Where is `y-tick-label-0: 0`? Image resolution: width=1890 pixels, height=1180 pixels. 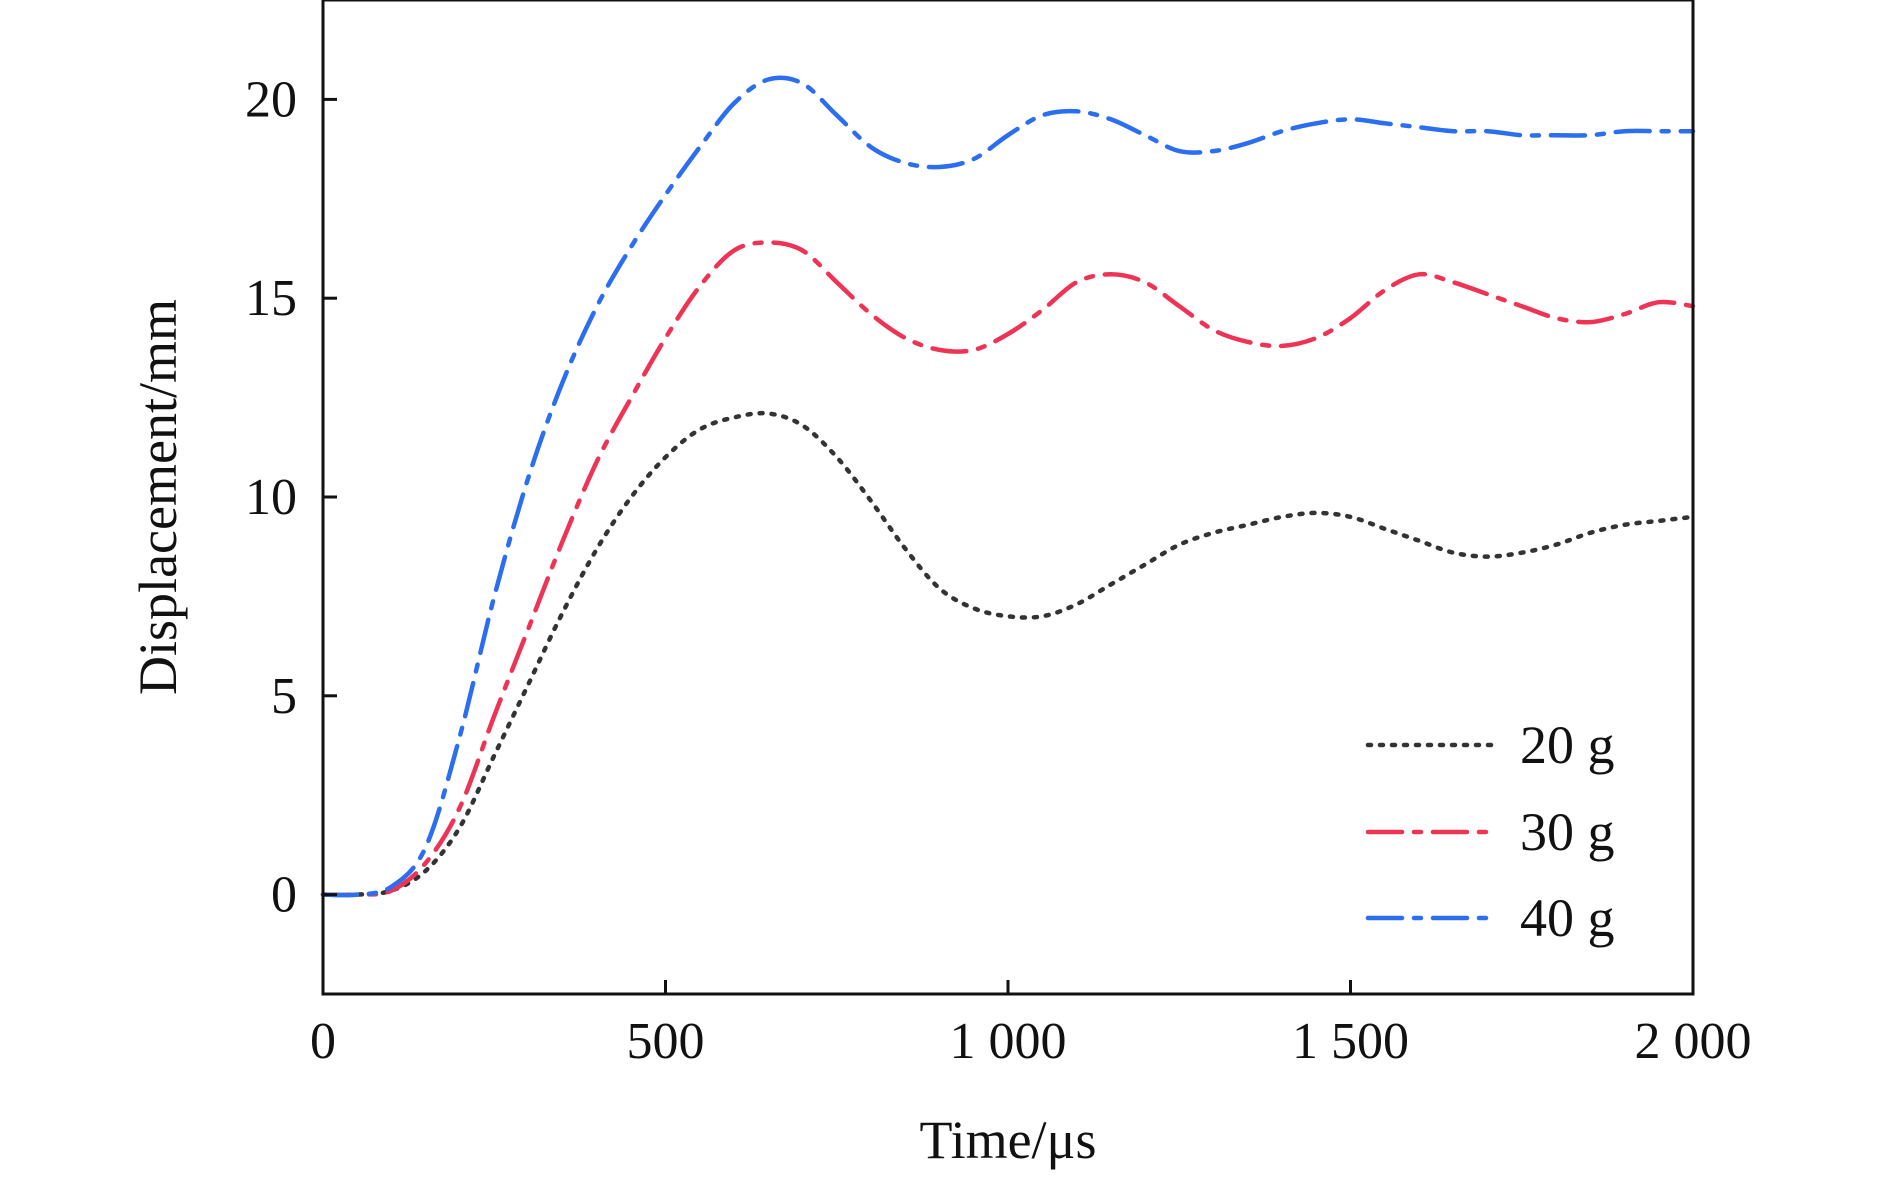
y-tick-label-0: 0 is located at coordinates (284, 895).